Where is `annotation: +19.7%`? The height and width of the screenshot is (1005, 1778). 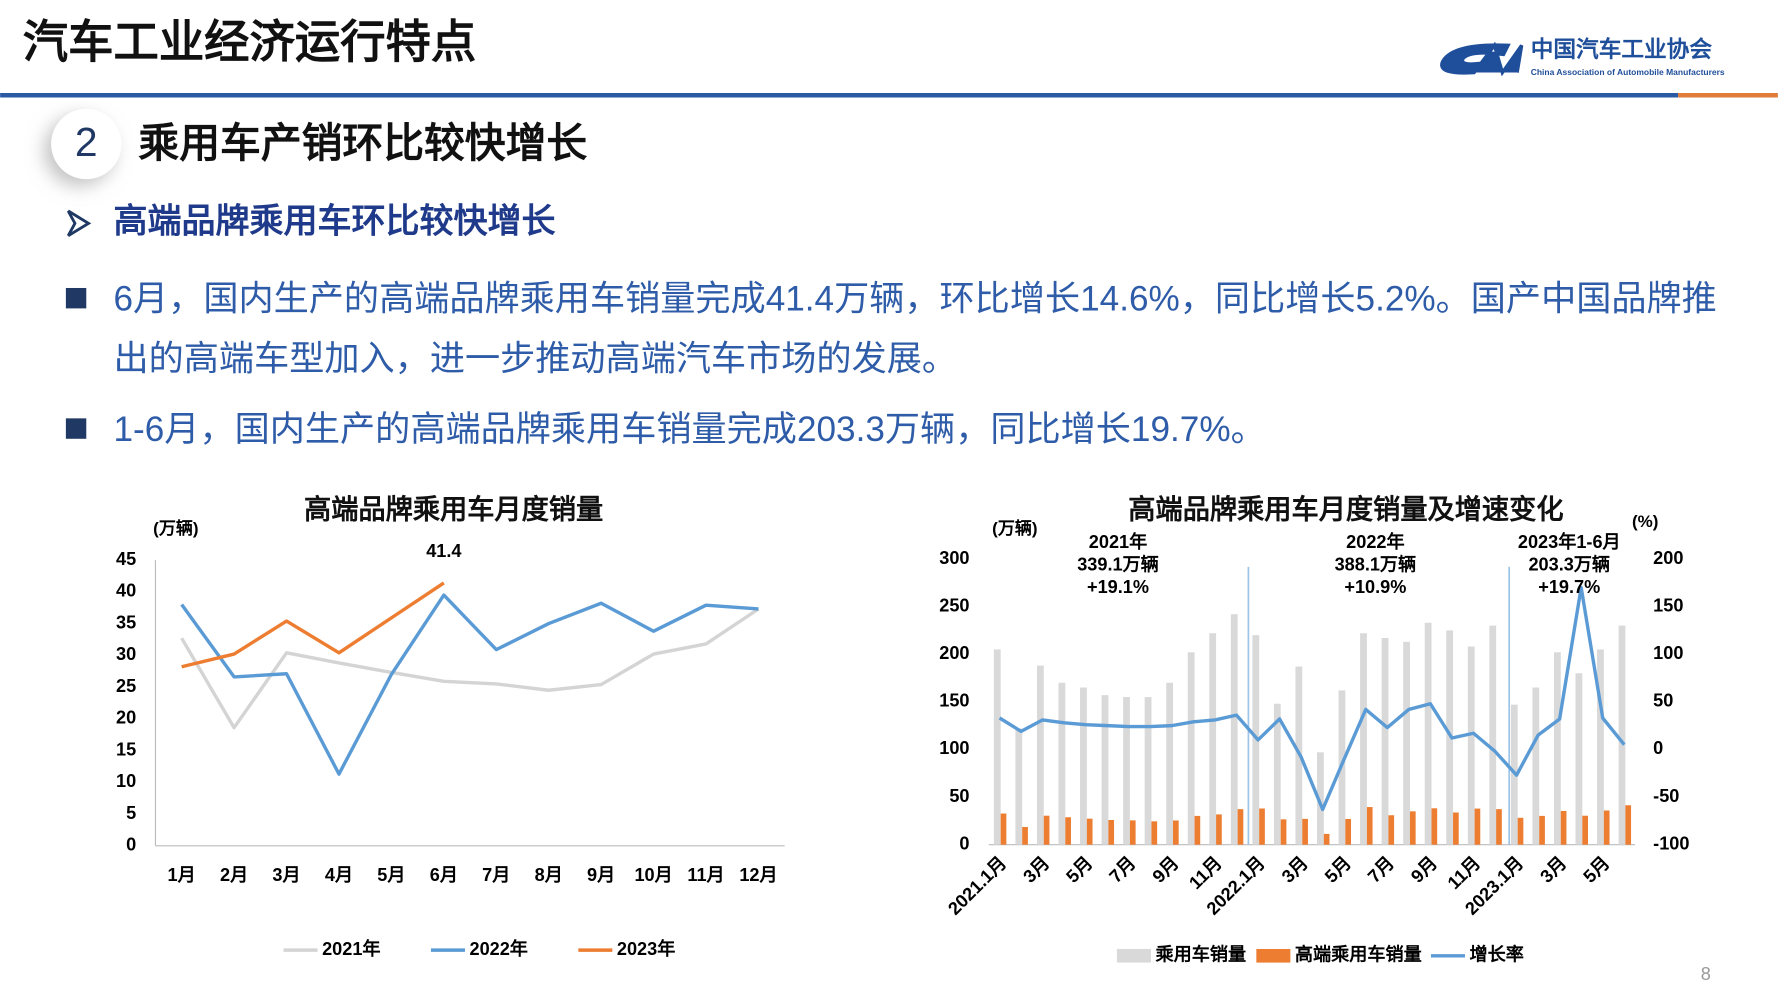
annotation: +19.7% is located at coordinates (1569, 587).